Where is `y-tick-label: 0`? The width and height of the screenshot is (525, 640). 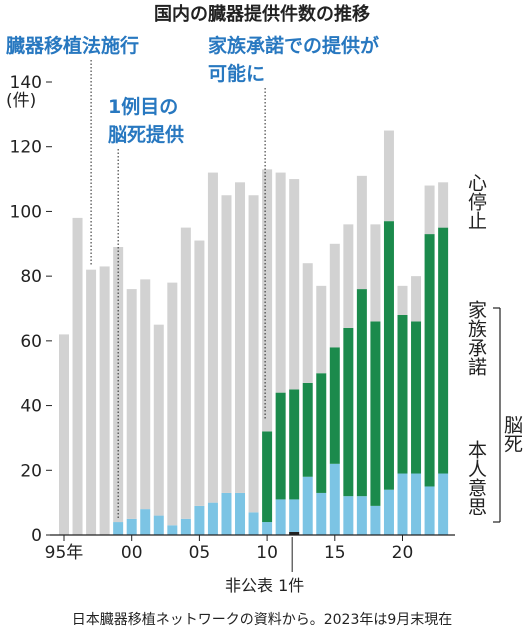 y-tick-label: 0 is located at coordinates (36, 536).